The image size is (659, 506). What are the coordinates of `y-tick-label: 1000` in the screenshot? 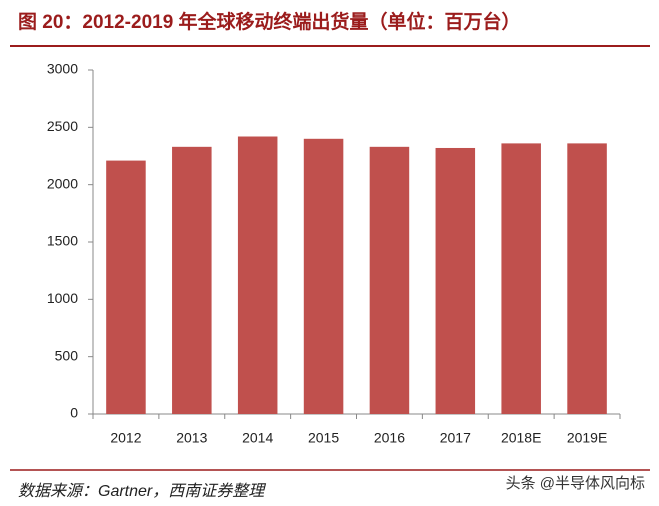 It's located at (62, 298).